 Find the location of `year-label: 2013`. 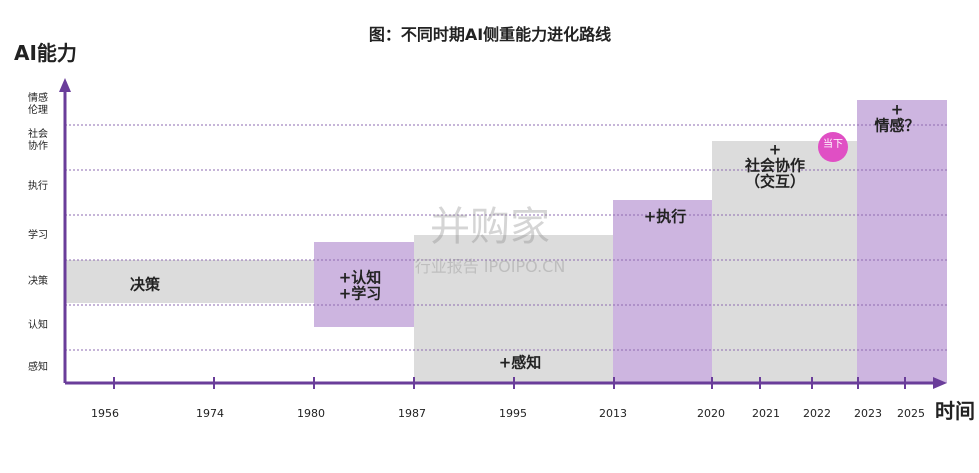

year-label: 2013 is located at coordinates (613, 413).